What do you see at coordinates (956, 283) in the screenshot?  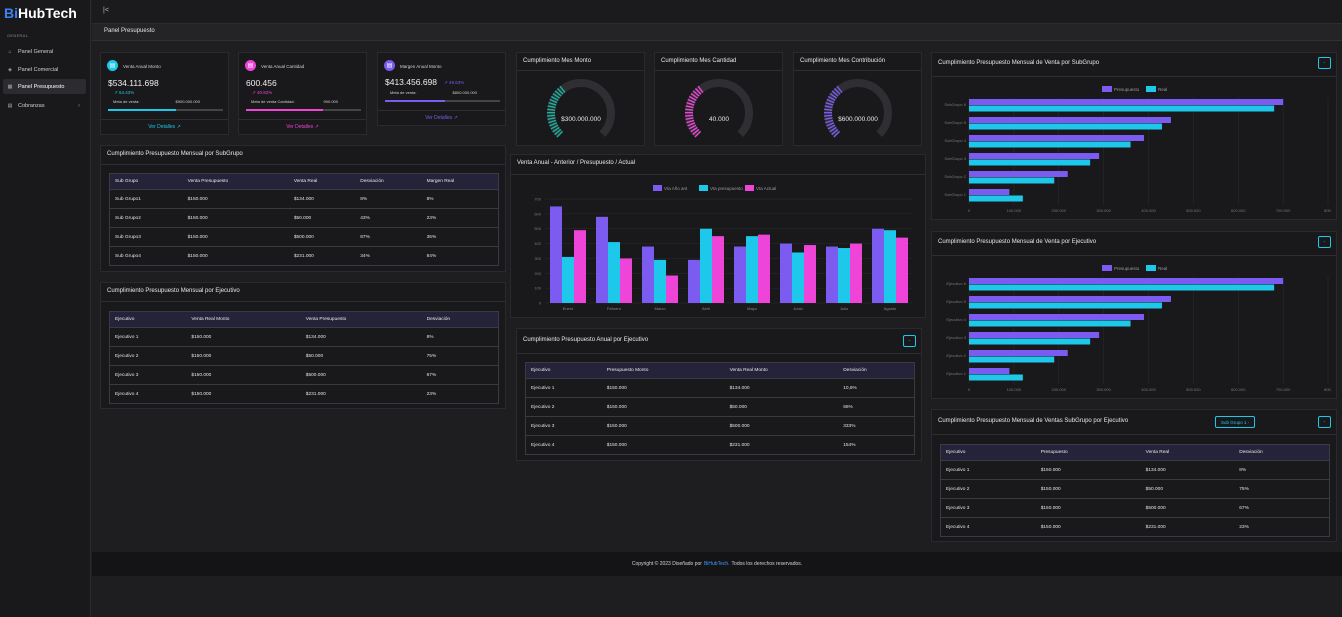 I see `y-tick-label: Ejecutivo 6` at bounding box center [956, 283].